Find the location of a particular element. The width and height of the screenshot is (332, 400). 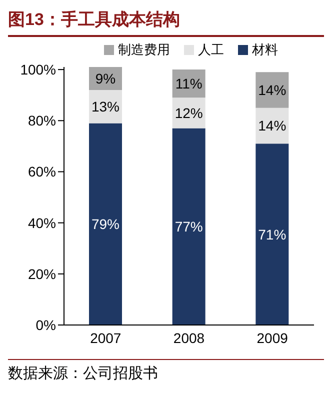

legend-label: 制造费用 is located at coordinates (143, 50).